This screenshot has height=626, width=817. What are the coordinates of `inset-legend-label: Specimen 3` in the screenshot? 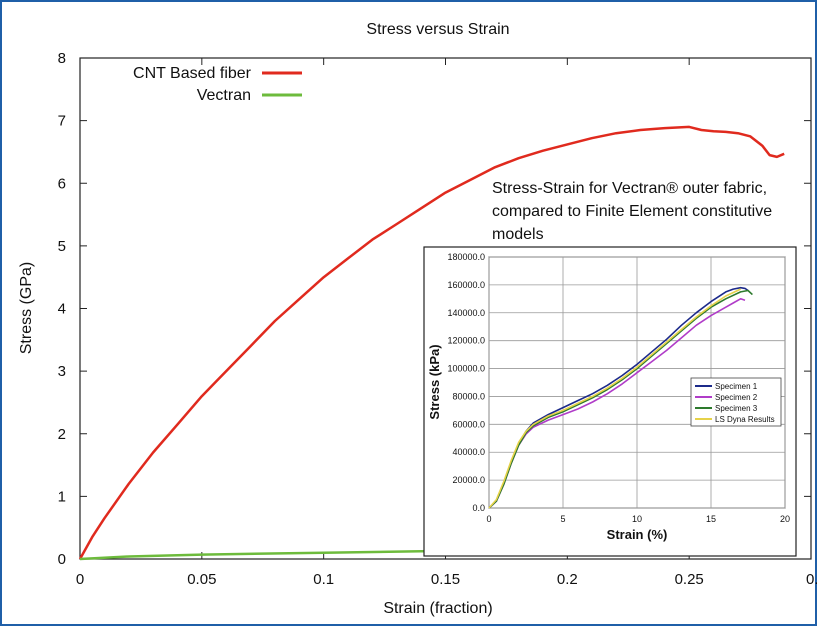 It's located at (736, 408).